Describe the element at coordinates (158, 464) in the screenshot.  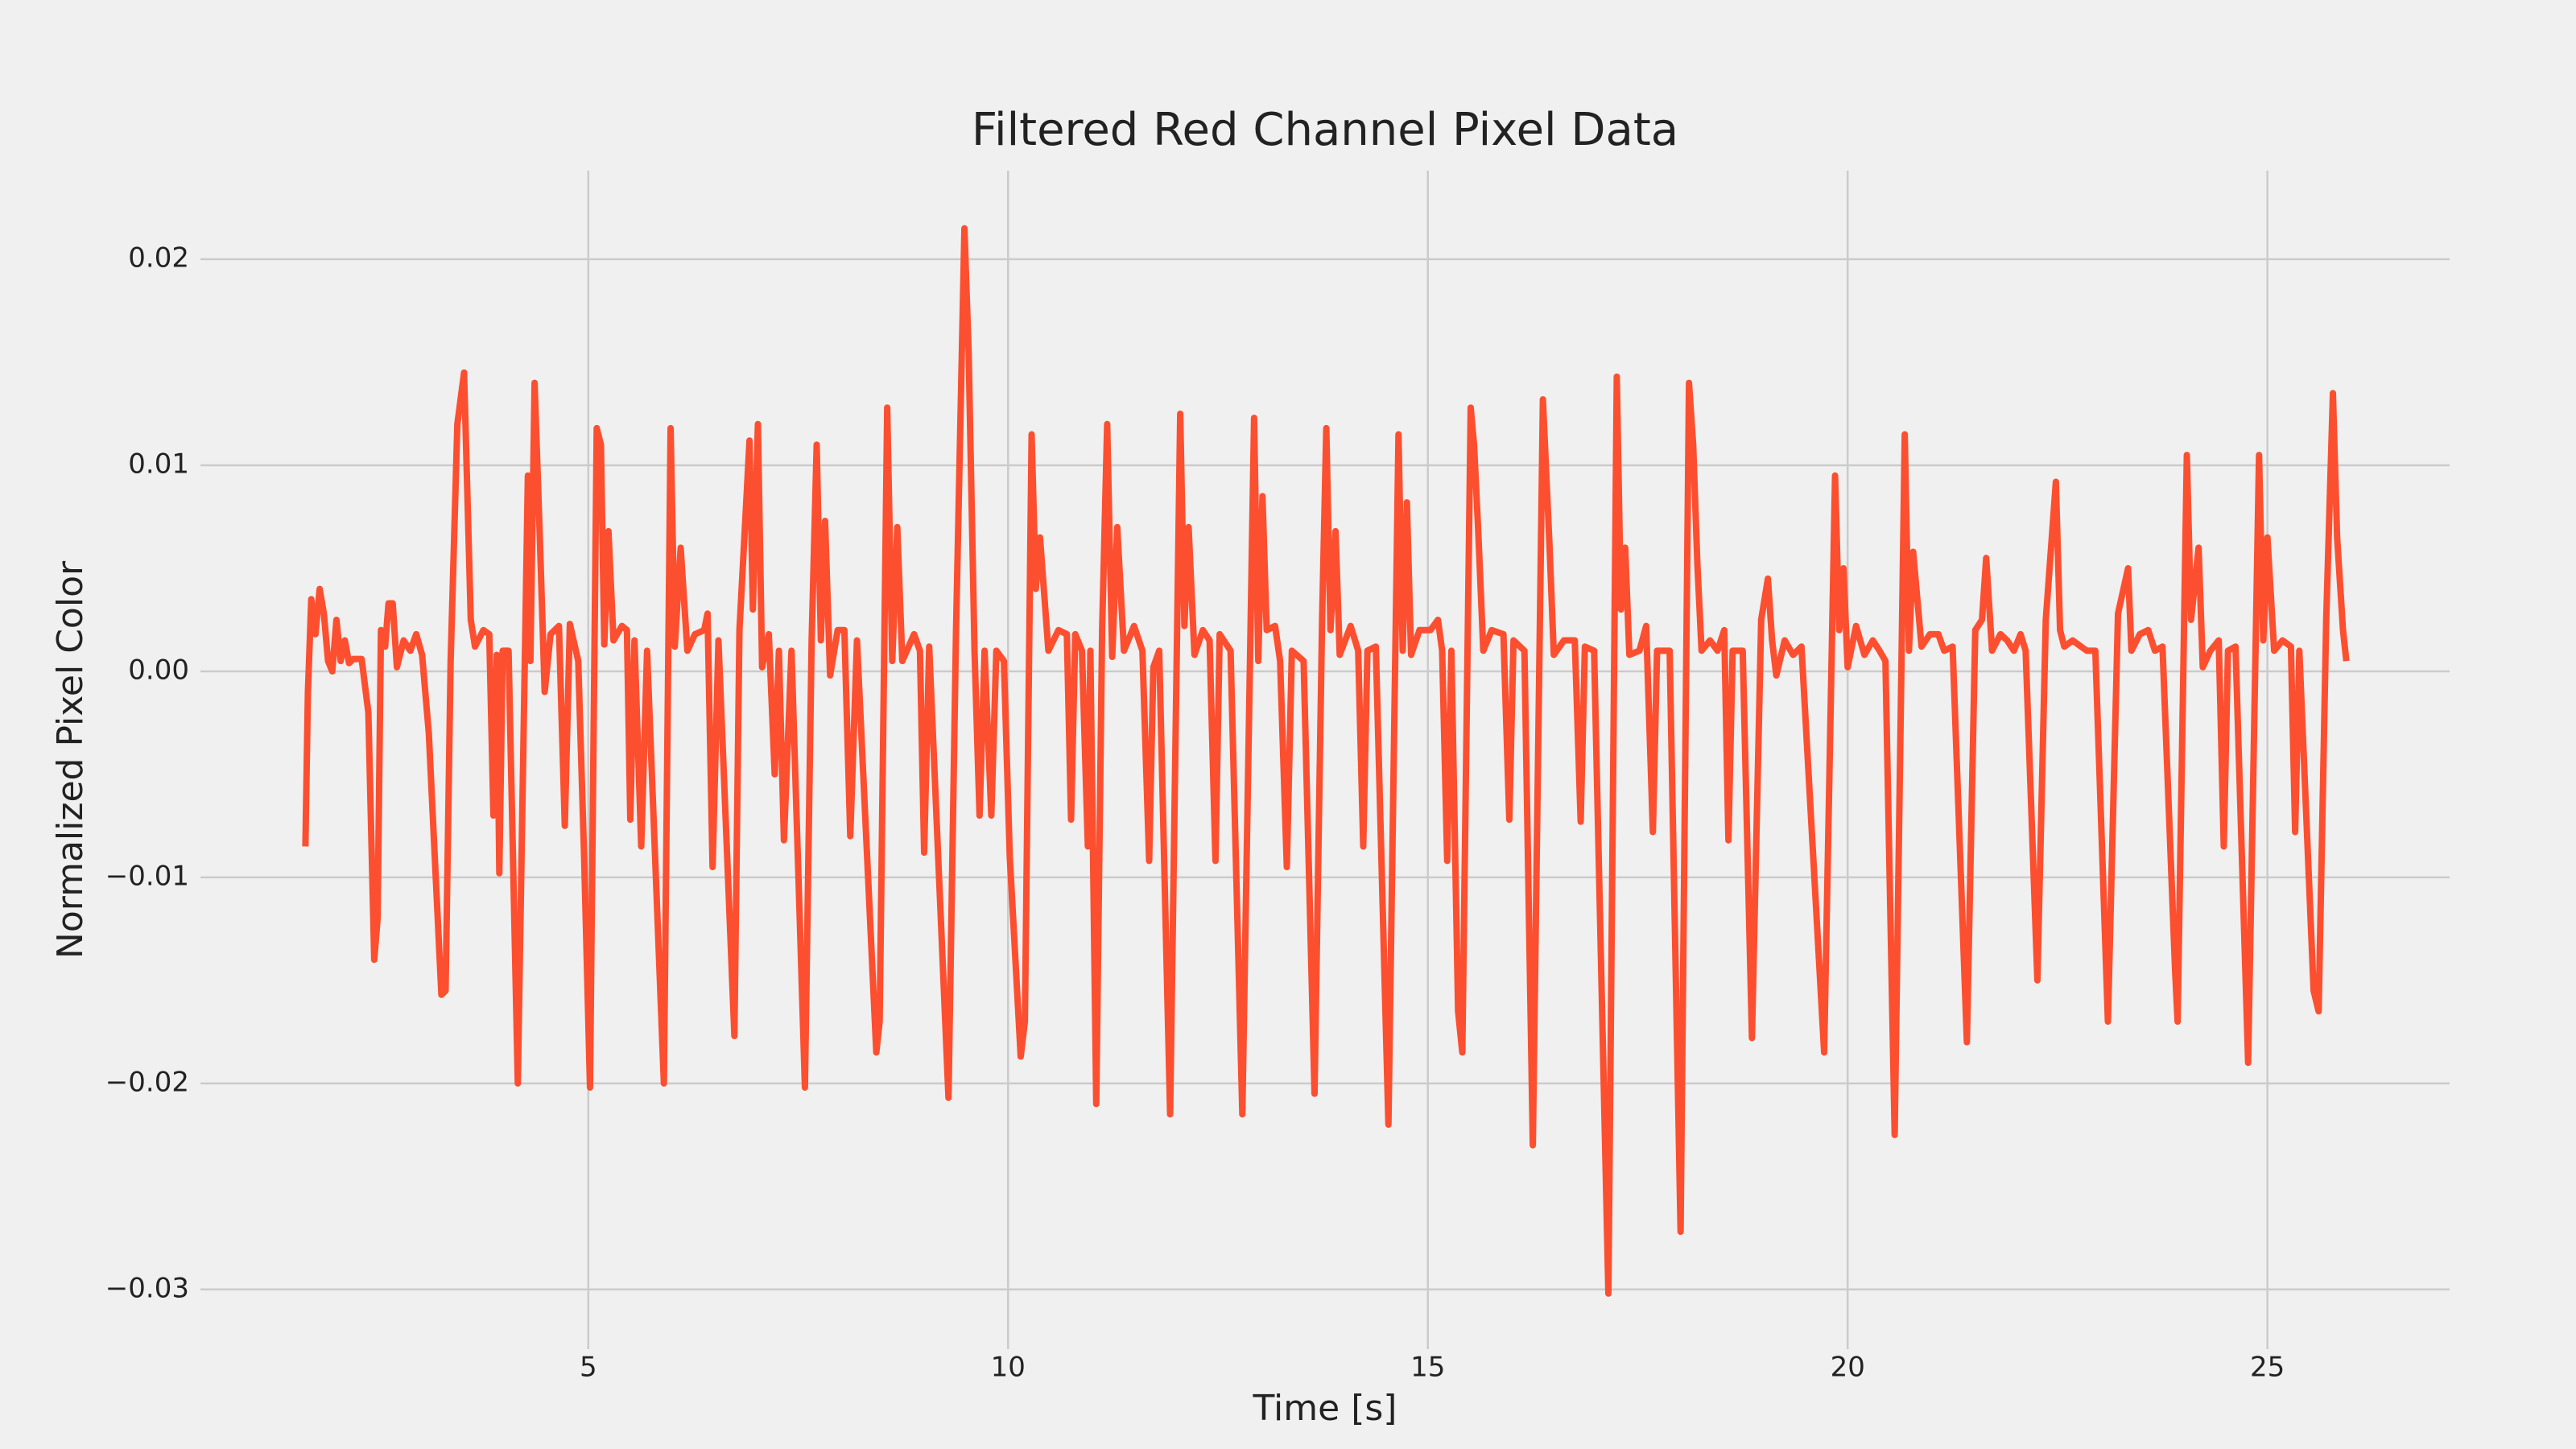
I see `y-tick-label: 0.01` at that location.